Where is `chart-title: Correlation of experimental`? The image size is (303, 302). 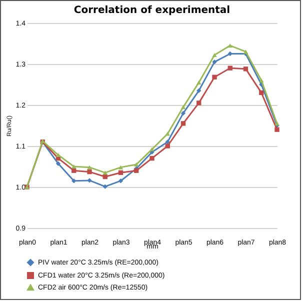 chart-title: Correlation of experimental is located at coordinates (152, 10).